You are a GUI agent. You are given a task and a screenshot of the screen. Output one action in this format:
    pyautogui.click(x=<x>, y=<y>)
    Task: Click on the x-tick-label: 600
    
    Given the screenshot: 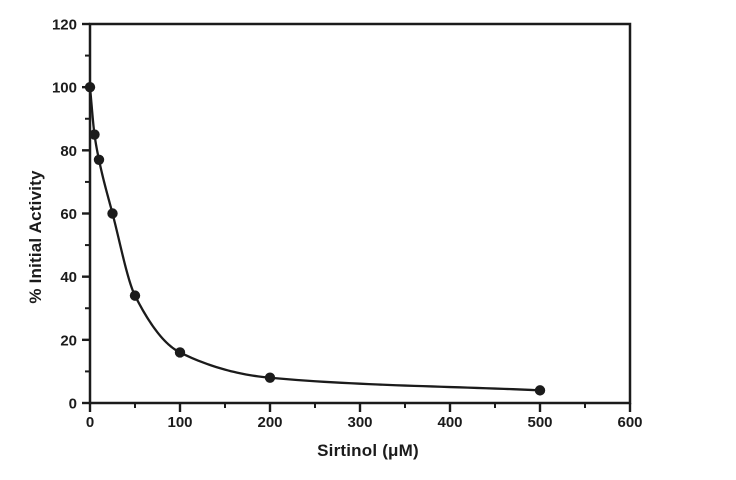 What is the action you would take?
    pyautogui.click(x=629, y=422)
    